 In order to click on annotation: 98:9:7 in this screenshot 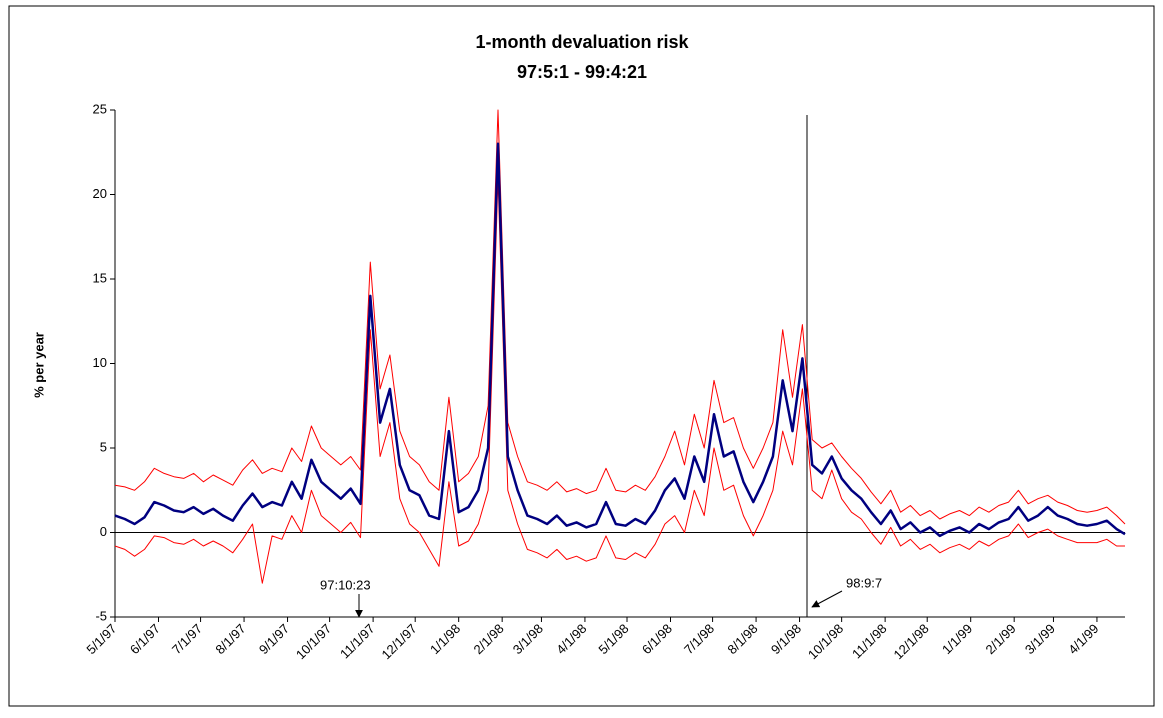, I will do `click(864, 582)`.